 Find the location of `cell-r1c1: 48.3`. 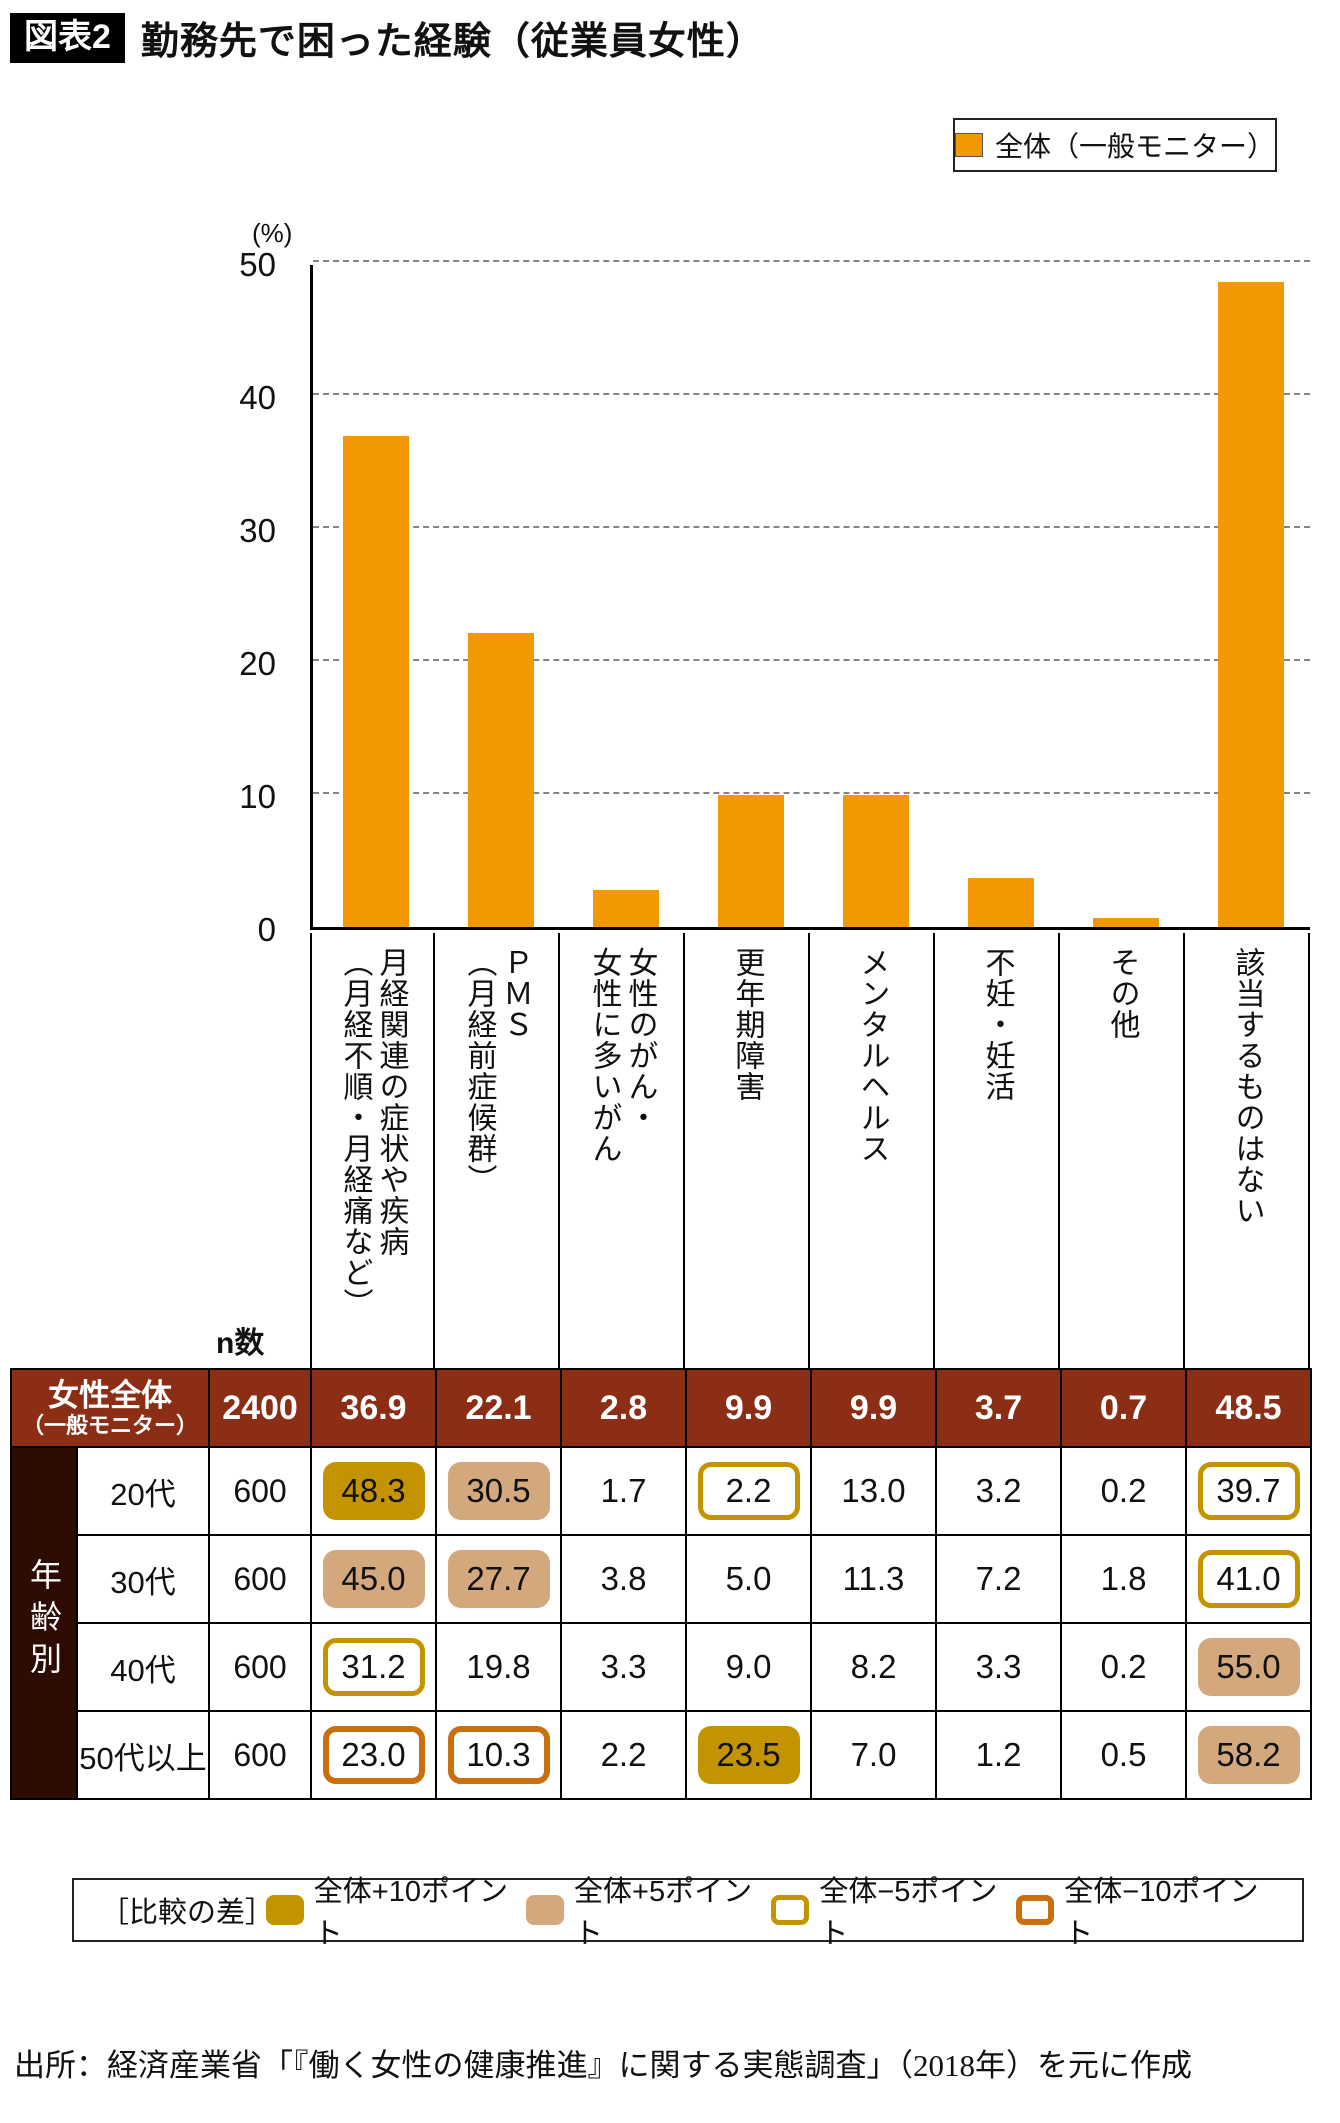

cell-r1c1: 48.3 is located at coordinates (374, 1491).